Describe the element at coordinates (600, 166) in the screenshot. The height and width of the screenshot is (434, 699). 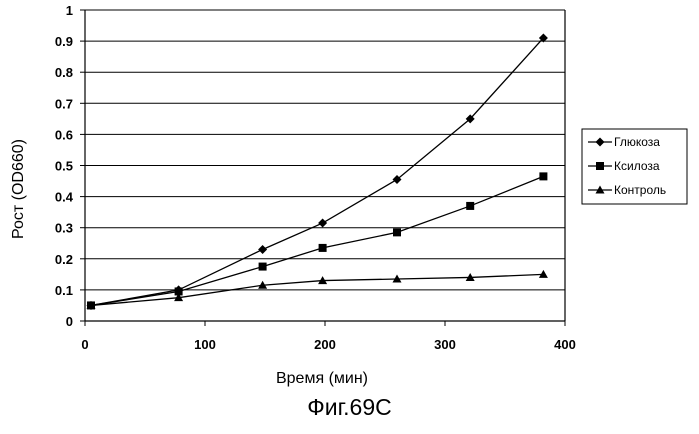
I see `legend-marker` at that location.